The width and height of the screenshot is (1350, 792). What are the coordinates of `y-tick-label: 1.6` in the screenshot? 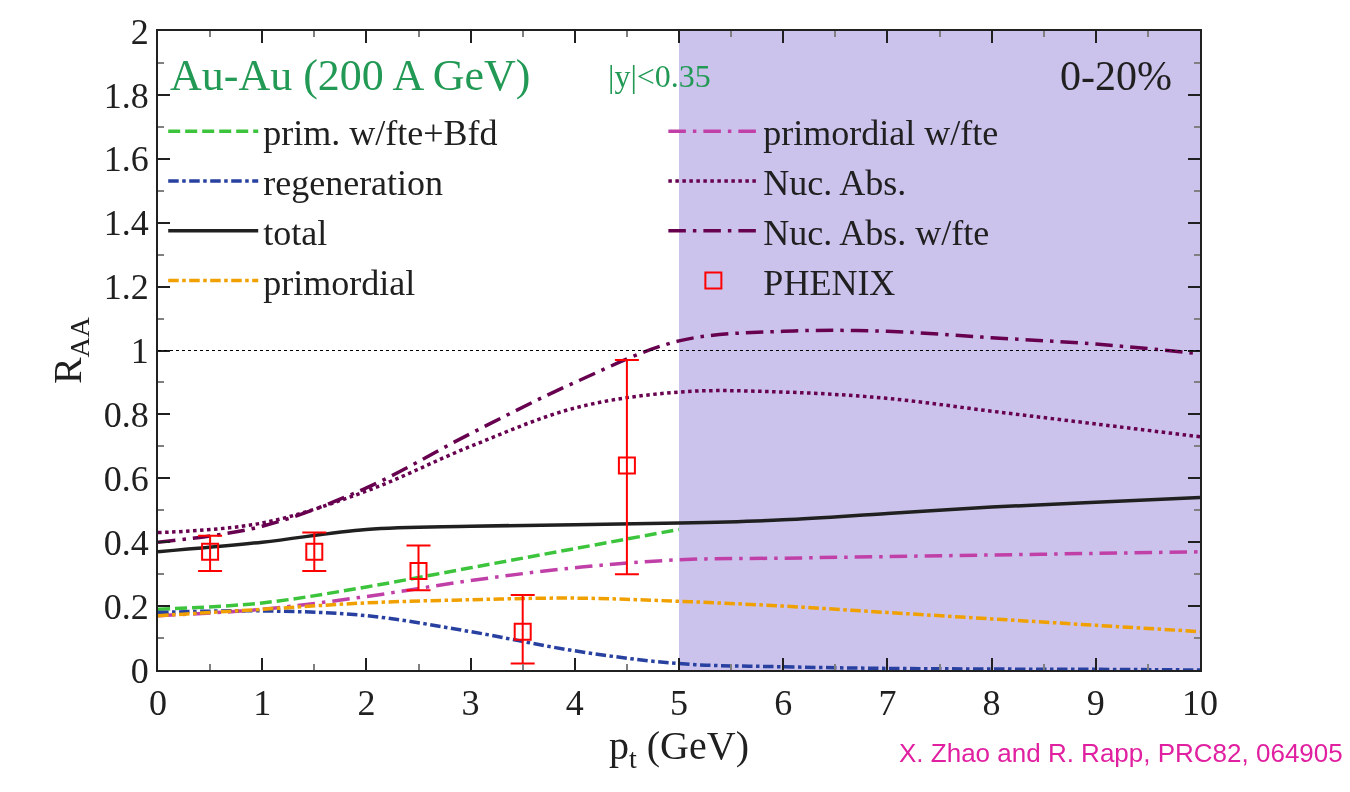 It's located at (126, 159).